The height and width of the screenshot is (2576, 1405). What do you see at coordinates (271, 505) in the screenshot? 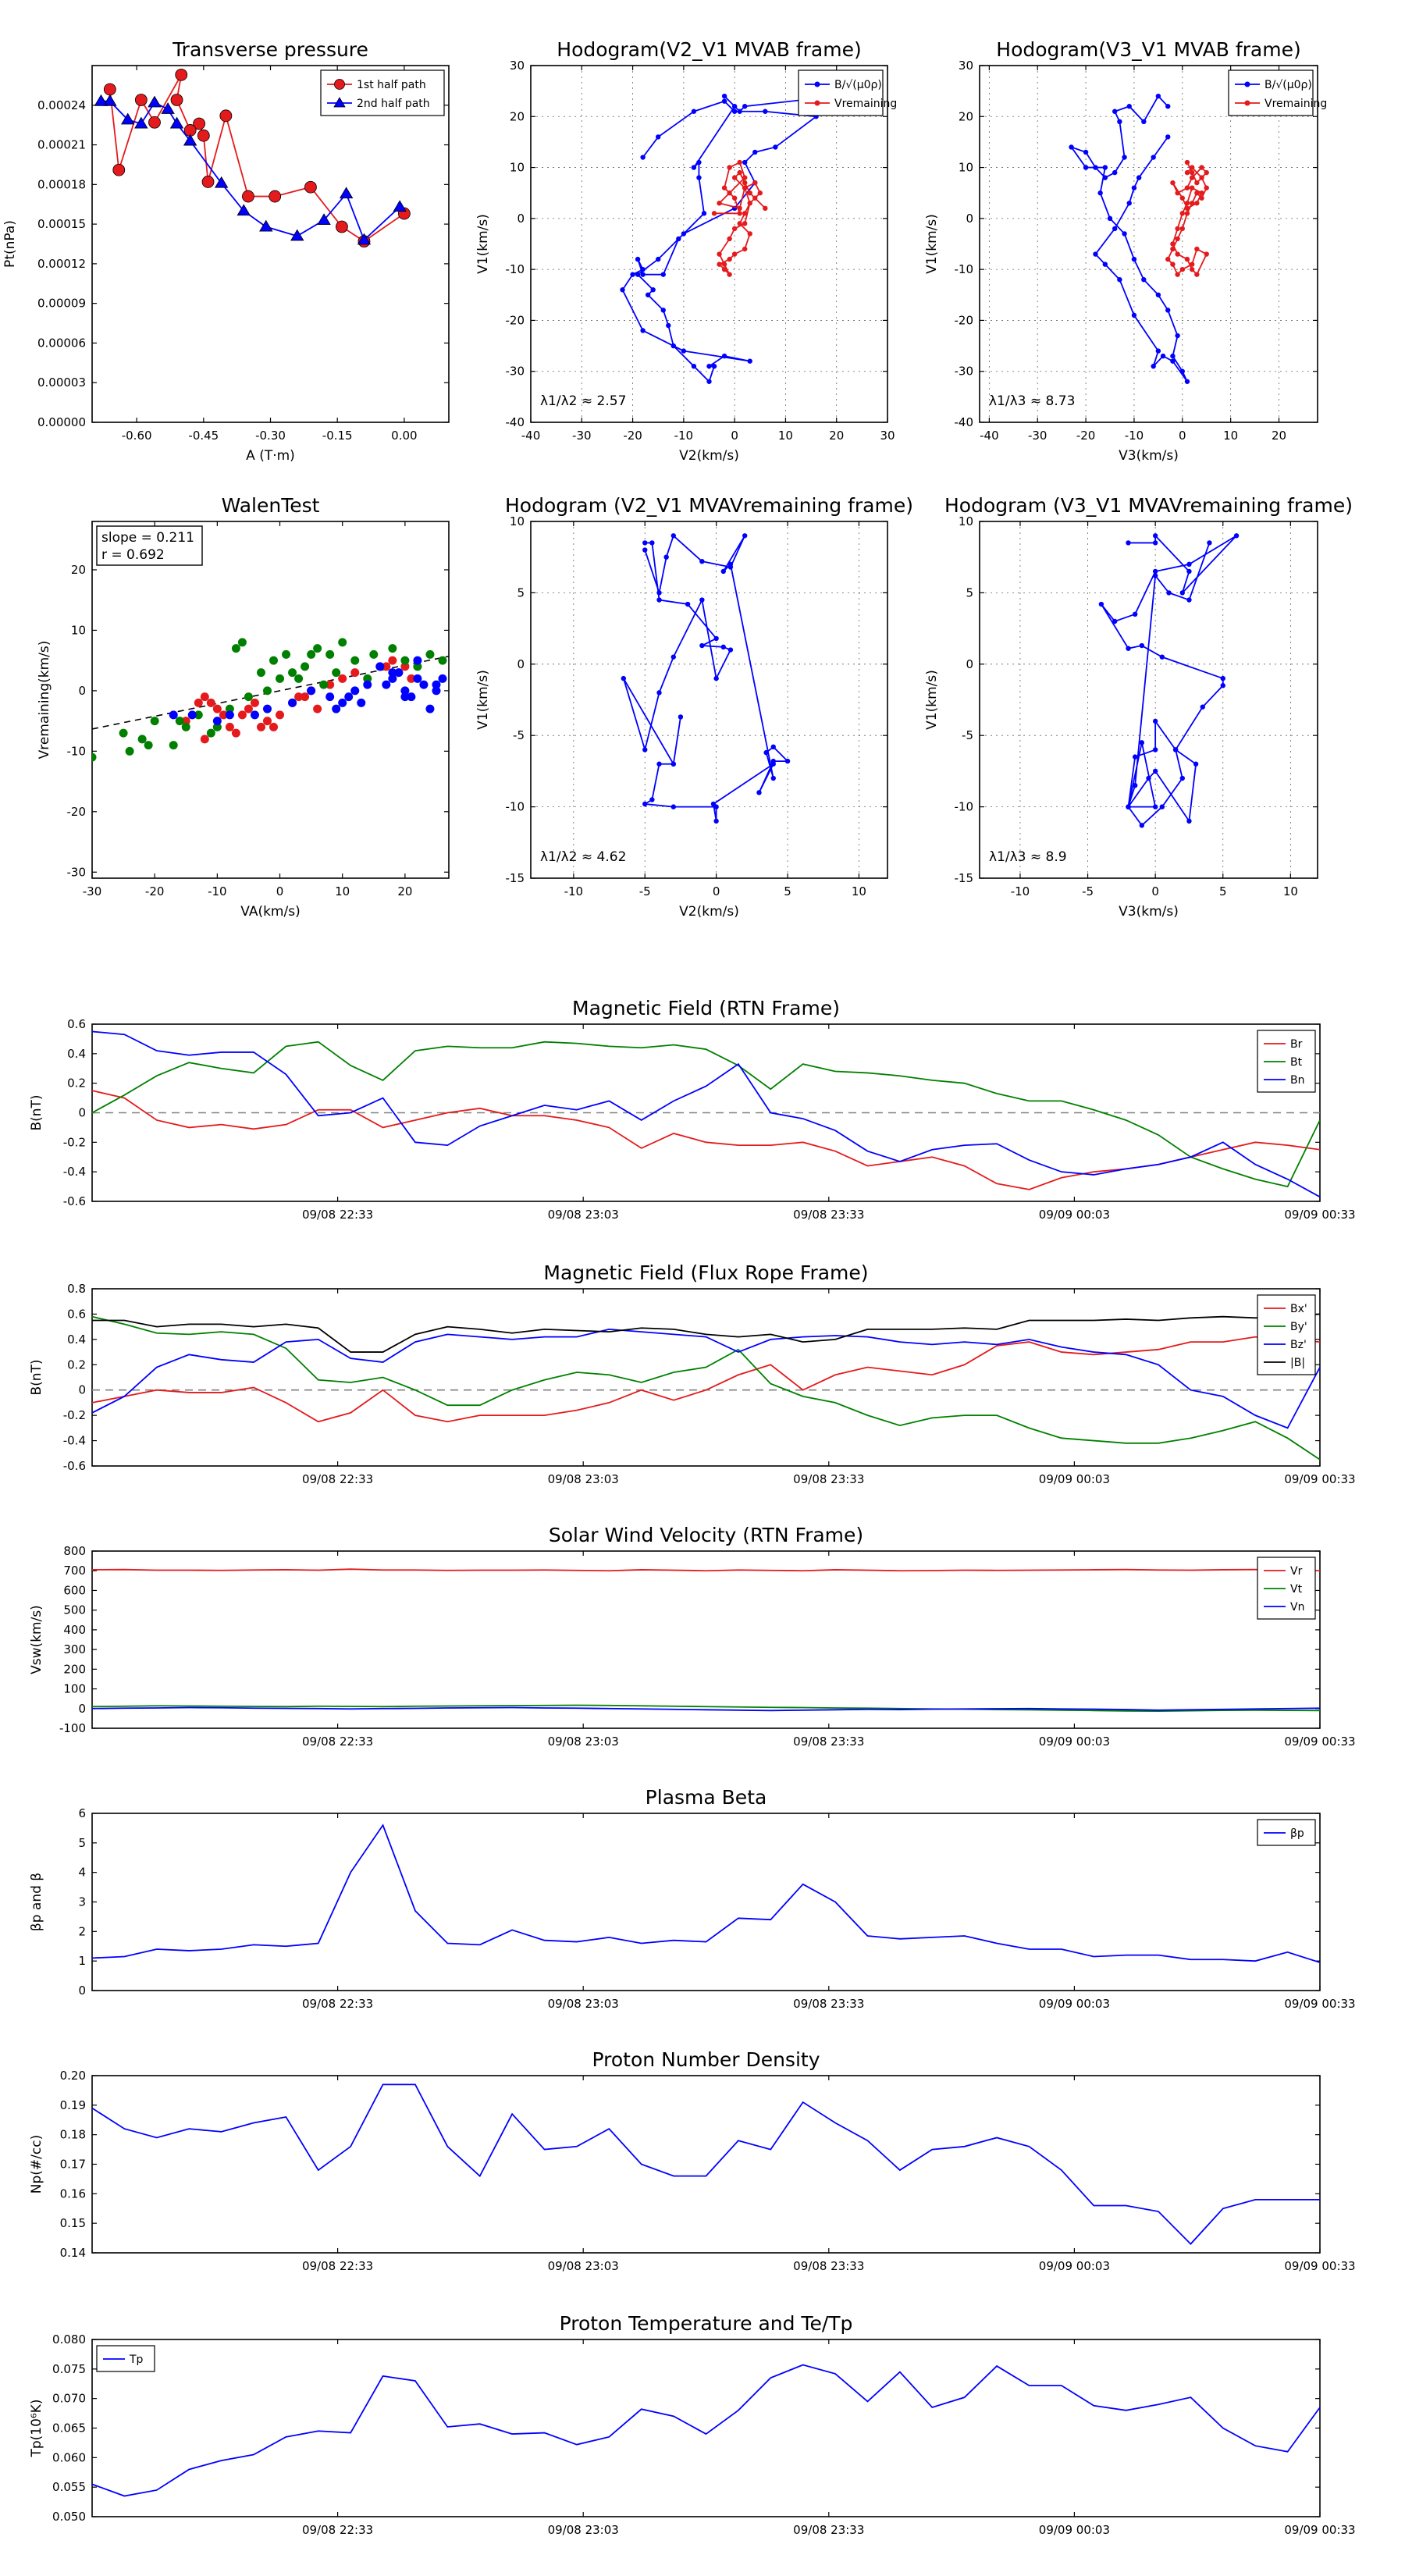
I see `chart-title: WalenTest` at bounding box center [271, 505].